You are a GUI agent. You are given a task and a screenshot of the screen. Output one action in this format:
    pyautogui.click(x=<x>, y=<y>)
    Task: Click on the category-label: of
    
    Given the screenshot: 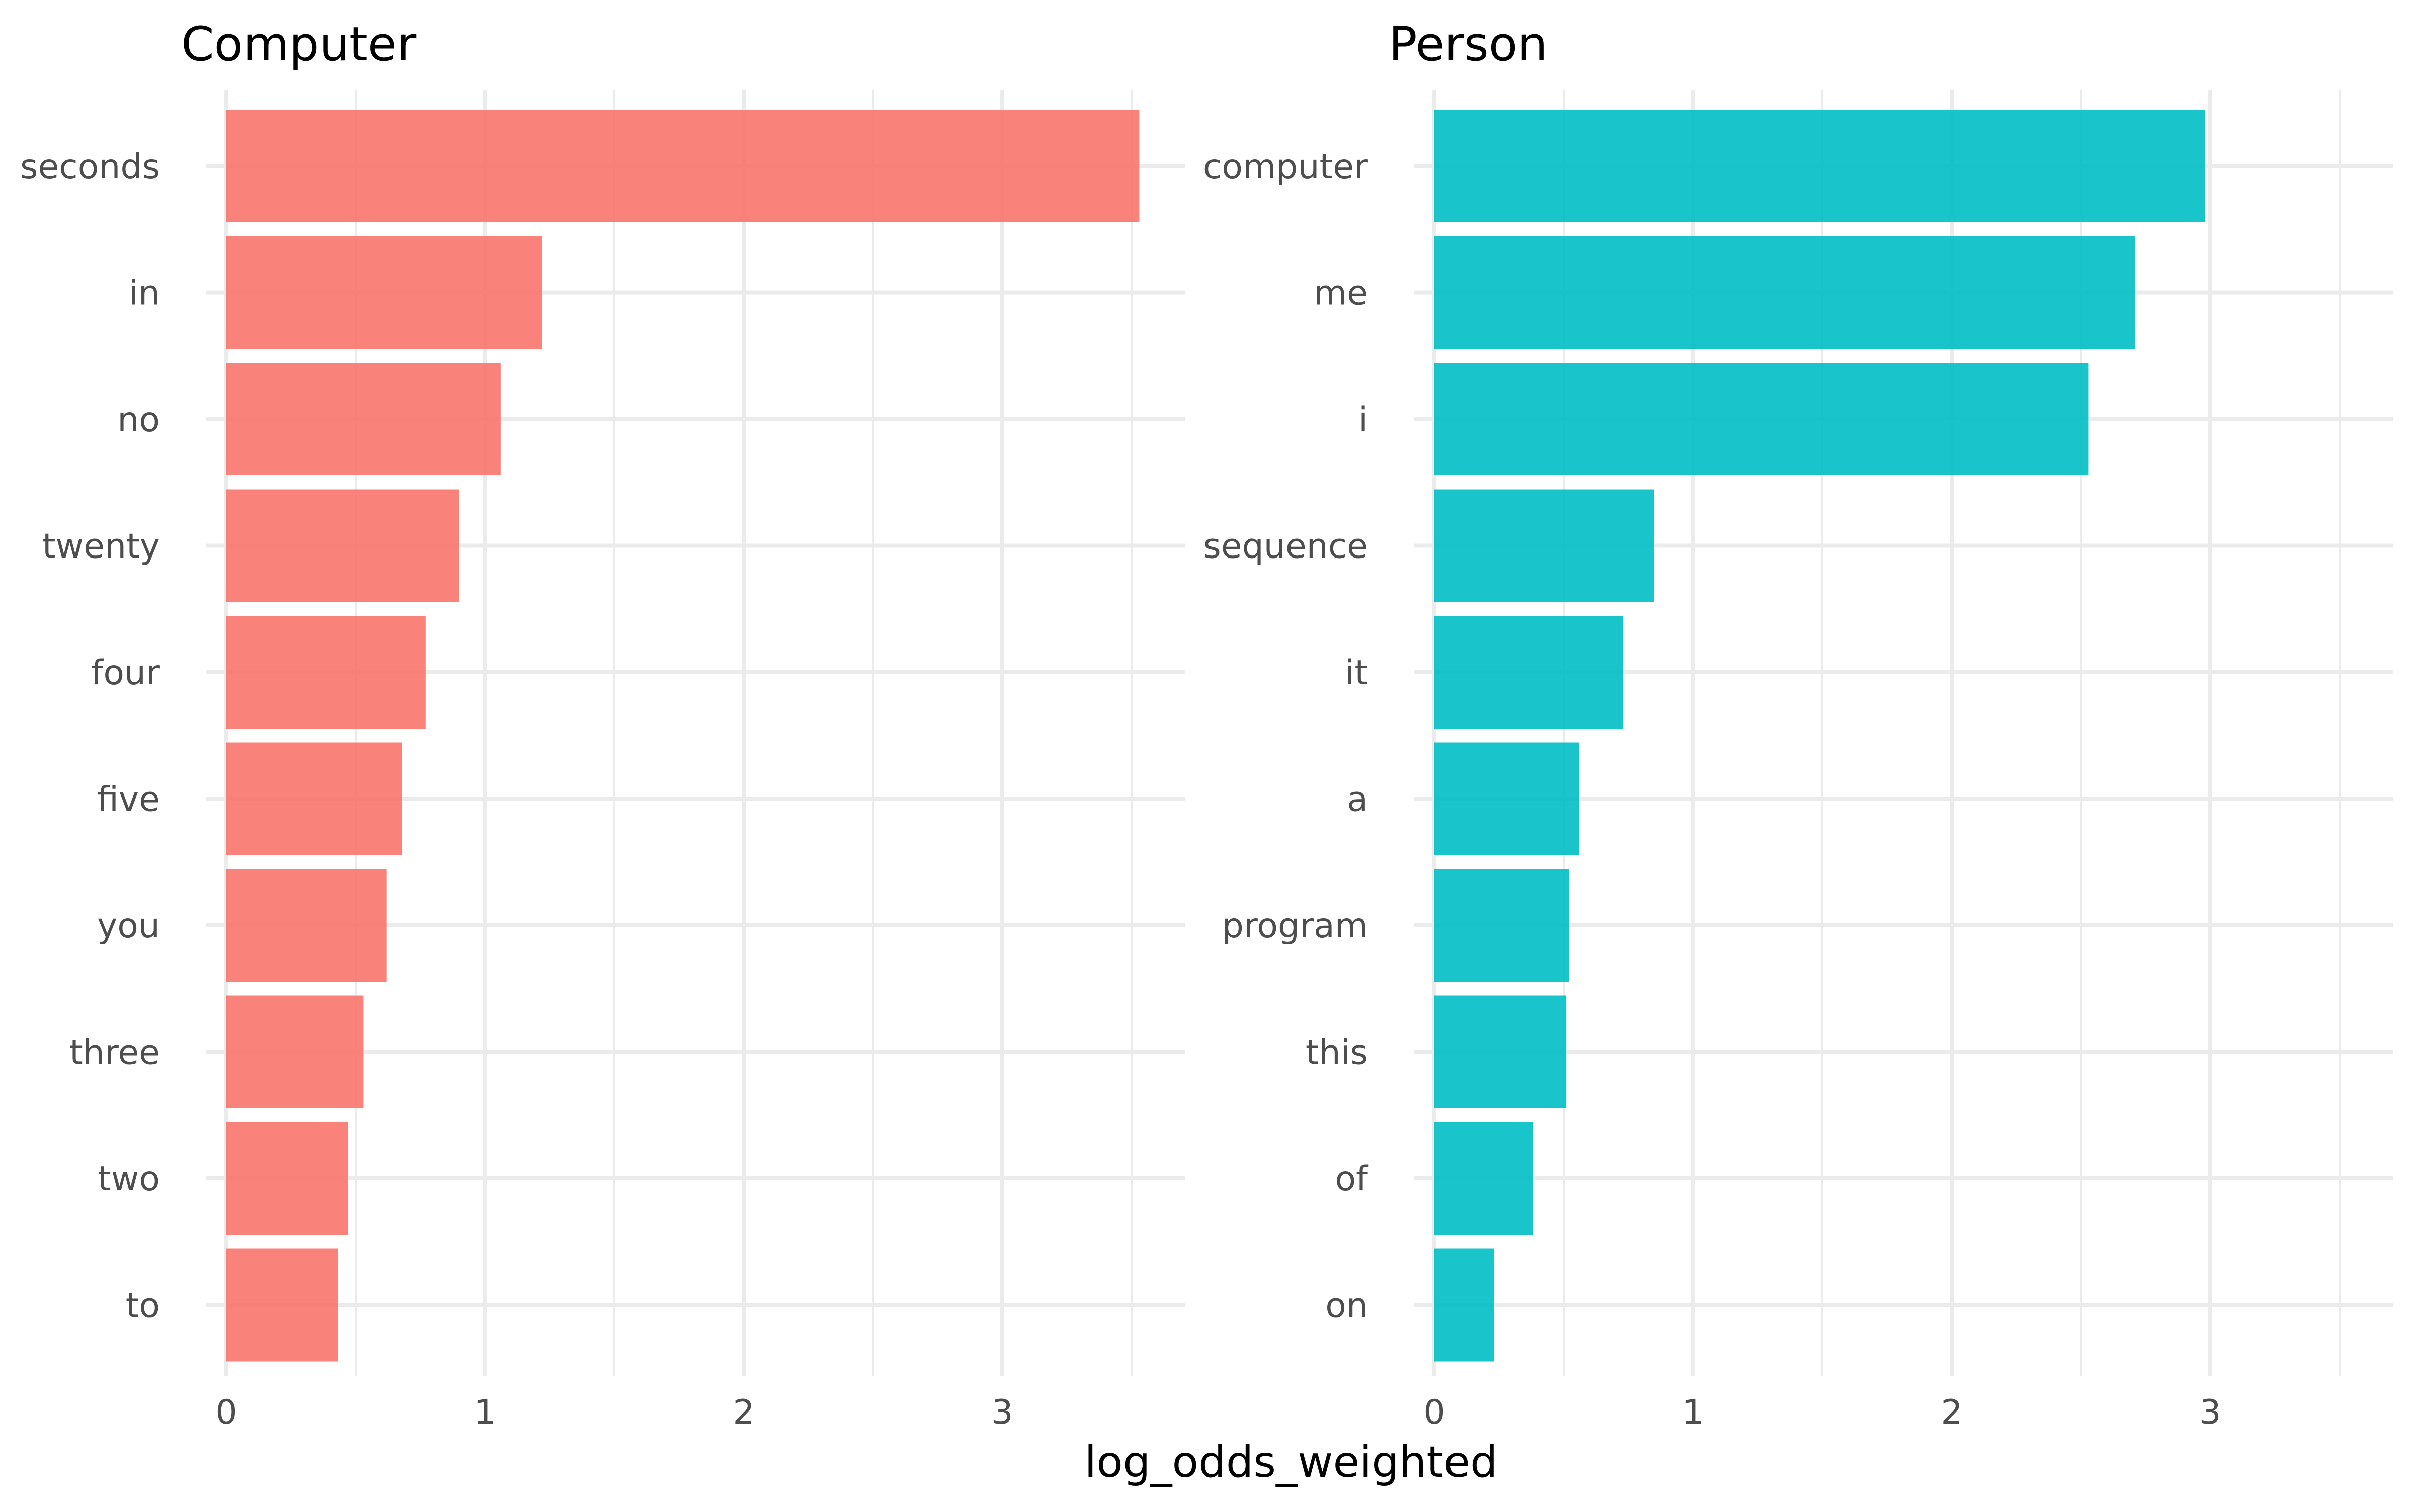 What is the action you would take?
    pyautogui.click(x=1352, y=1179)
    